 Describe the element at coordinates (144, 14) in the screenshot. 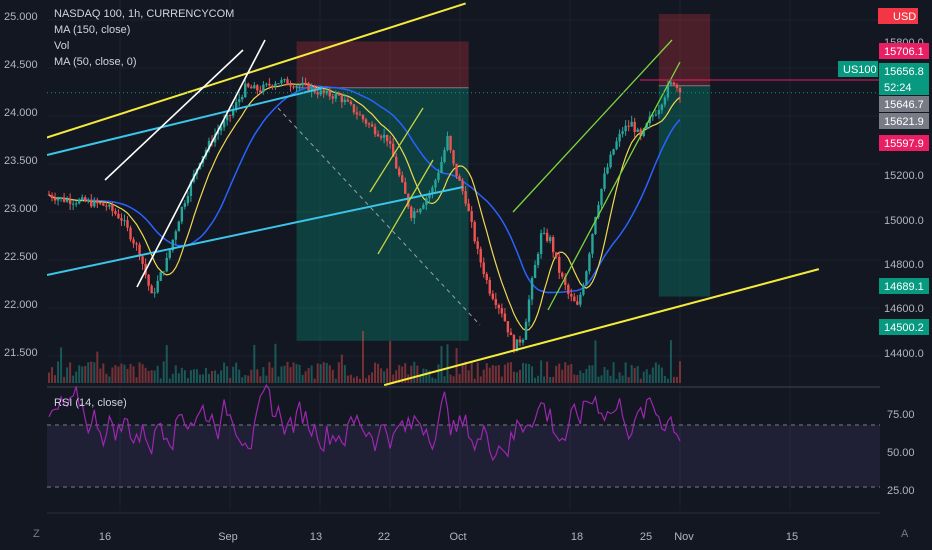

I see `symbol-title: NASDAQ 100, 1h, CURRENCYCOM` at that location.